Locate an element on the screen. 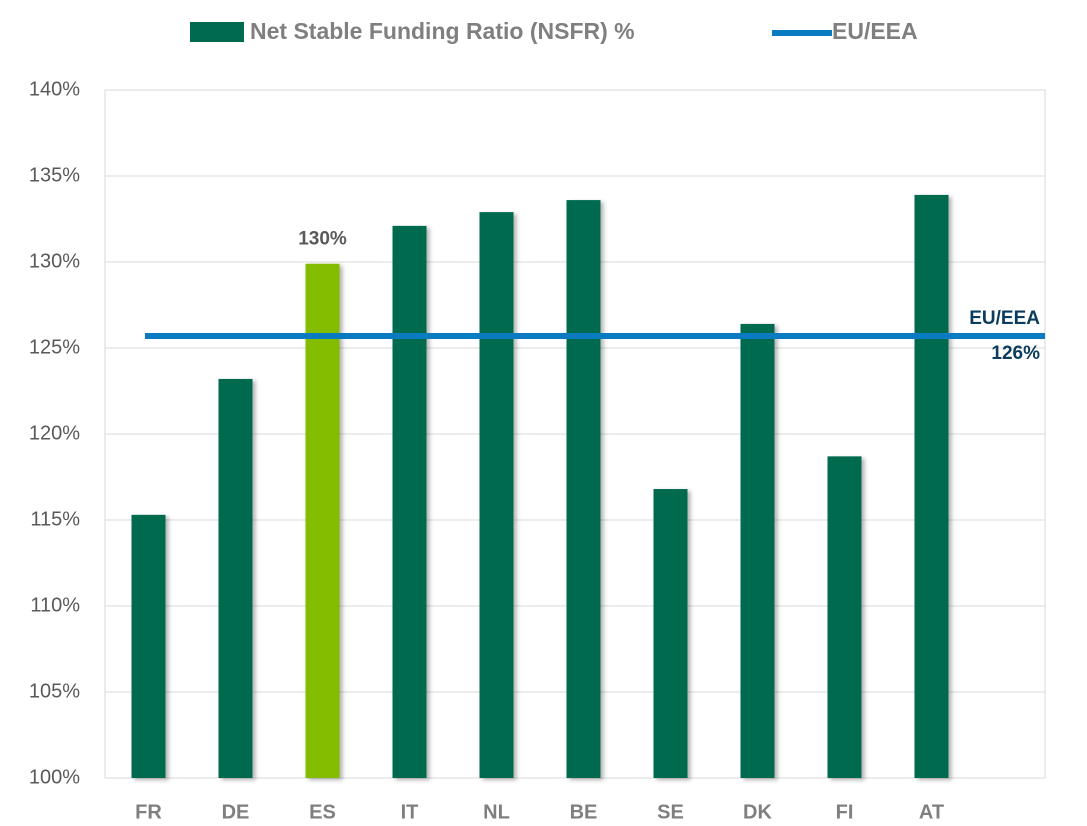  y-tick-label: 125% is located at coordinates (54, 347).